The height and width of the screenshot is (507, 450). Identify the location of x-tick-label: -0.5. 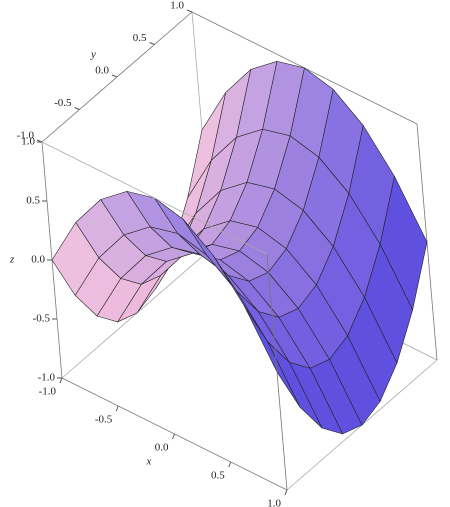
(104, 420).